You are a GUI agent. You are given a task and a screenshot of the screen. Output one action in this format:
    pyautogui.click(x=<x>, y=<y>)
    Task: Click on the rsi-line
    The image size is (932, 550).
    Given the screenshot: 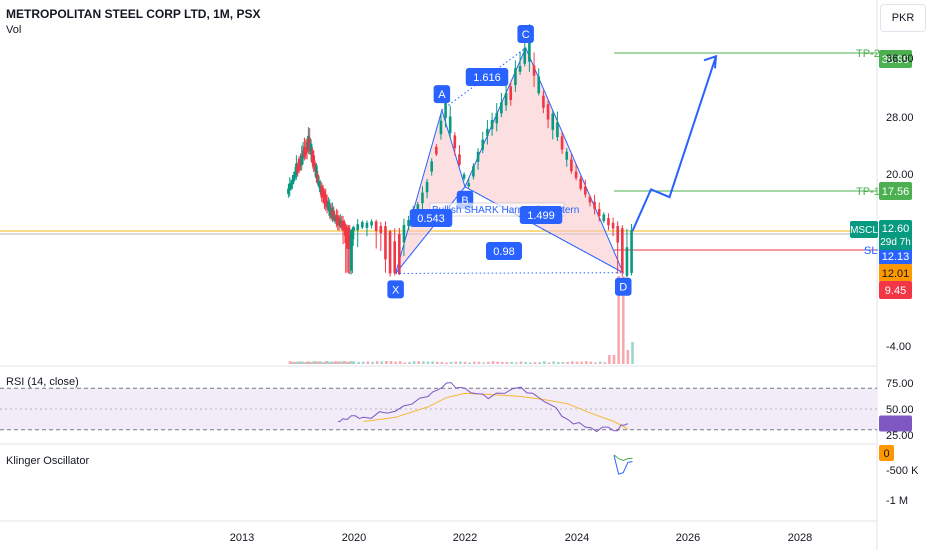 What is the action you would take?
    pyautogui.click(x=483, y=407)
    